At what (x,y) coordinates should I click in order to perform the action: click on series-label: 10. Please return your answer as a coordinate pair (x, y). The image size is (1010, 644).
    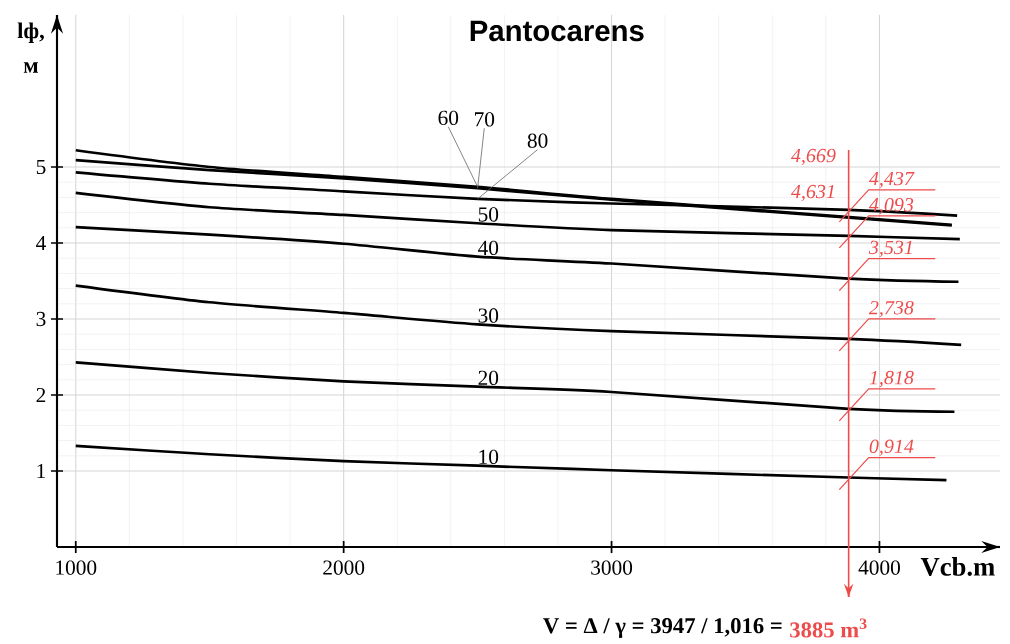
    Looking at the image, I should click on (489, 457).